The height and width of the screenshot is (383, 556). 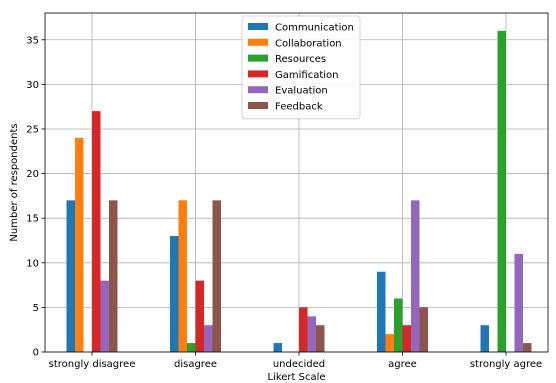 What do you see at coordinates (195, 364) in the screenshot?
I see `x-tick-label: disagree` at bounding box center [195, 364].